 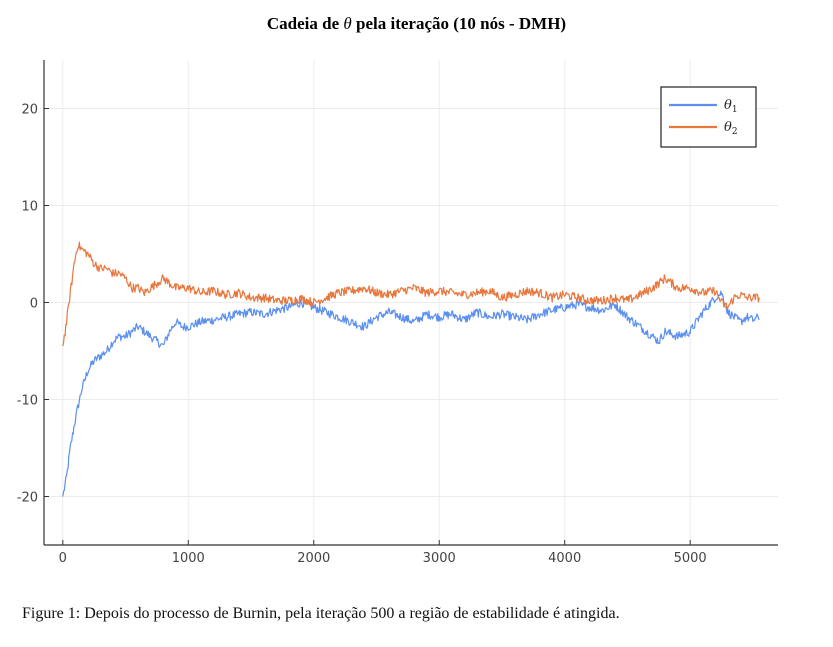 What do you see at coordinates (690, 558) in the screenshot?
I see `x-tick-label: 5000` at bounding box center [690, 558].